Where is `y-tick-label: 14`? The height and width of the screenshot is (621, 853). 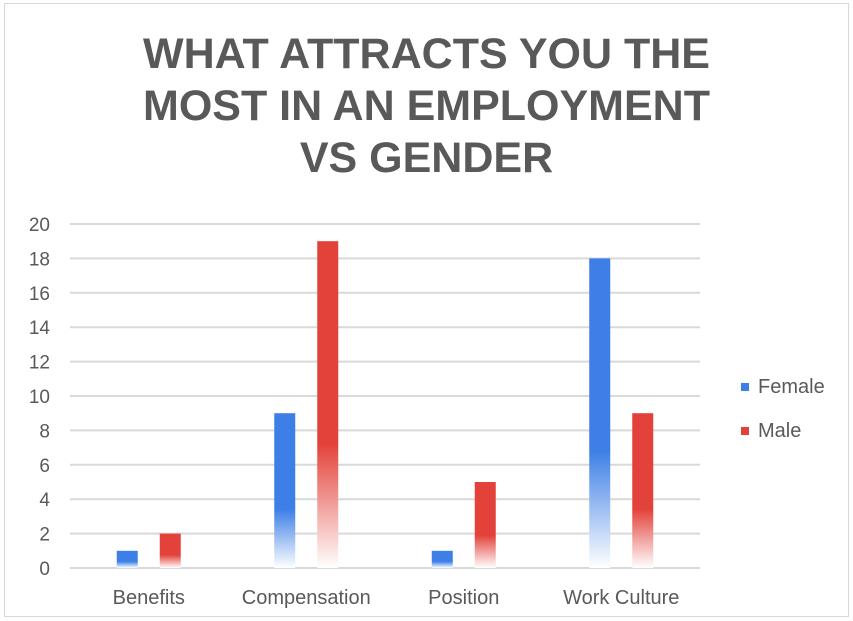
y-tick-label: 14 is located at coordinates (40, 328).